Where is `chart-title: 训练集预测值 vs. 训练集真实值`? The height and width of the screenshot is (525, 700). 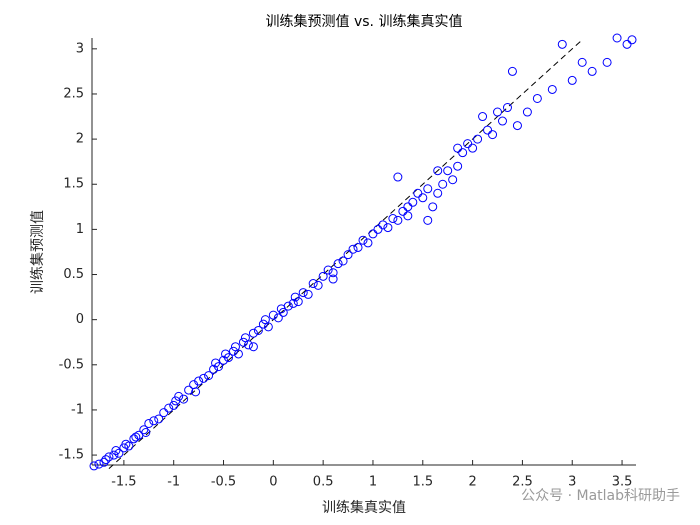 chart-title: 训练集预测值 vs. 训练集真实值 is located at coordinates (364, 21).